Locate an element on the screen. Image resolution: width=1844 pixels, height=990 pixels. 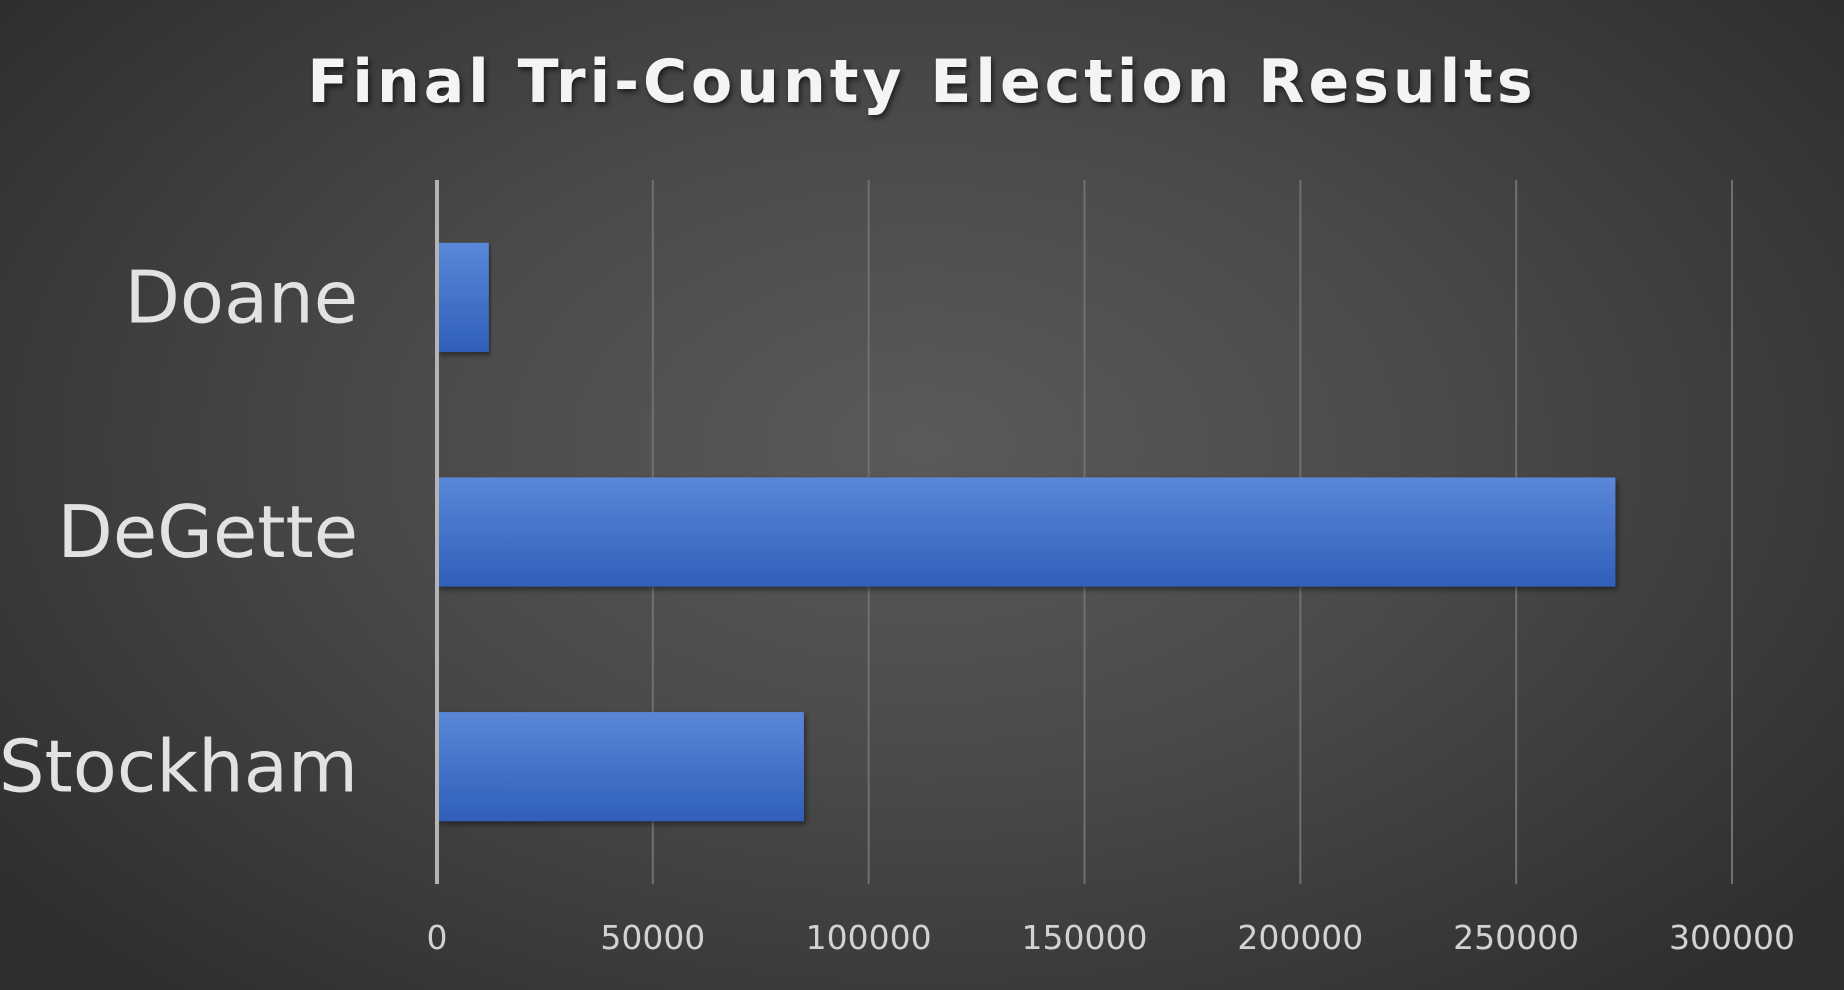
bar-stockham is located at coordinates (620, 767).